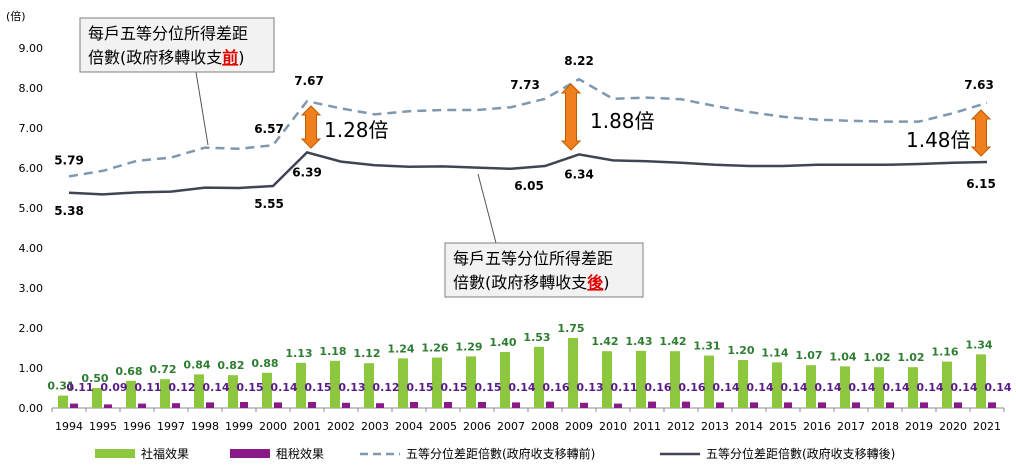 Image resolution: width=1016 pixels, height=472 pixels. What do you see at coordinates (230, 365) in the screenshot?
I see `social-welfare-value-label: 0.82` at bounding box center [230, 365].